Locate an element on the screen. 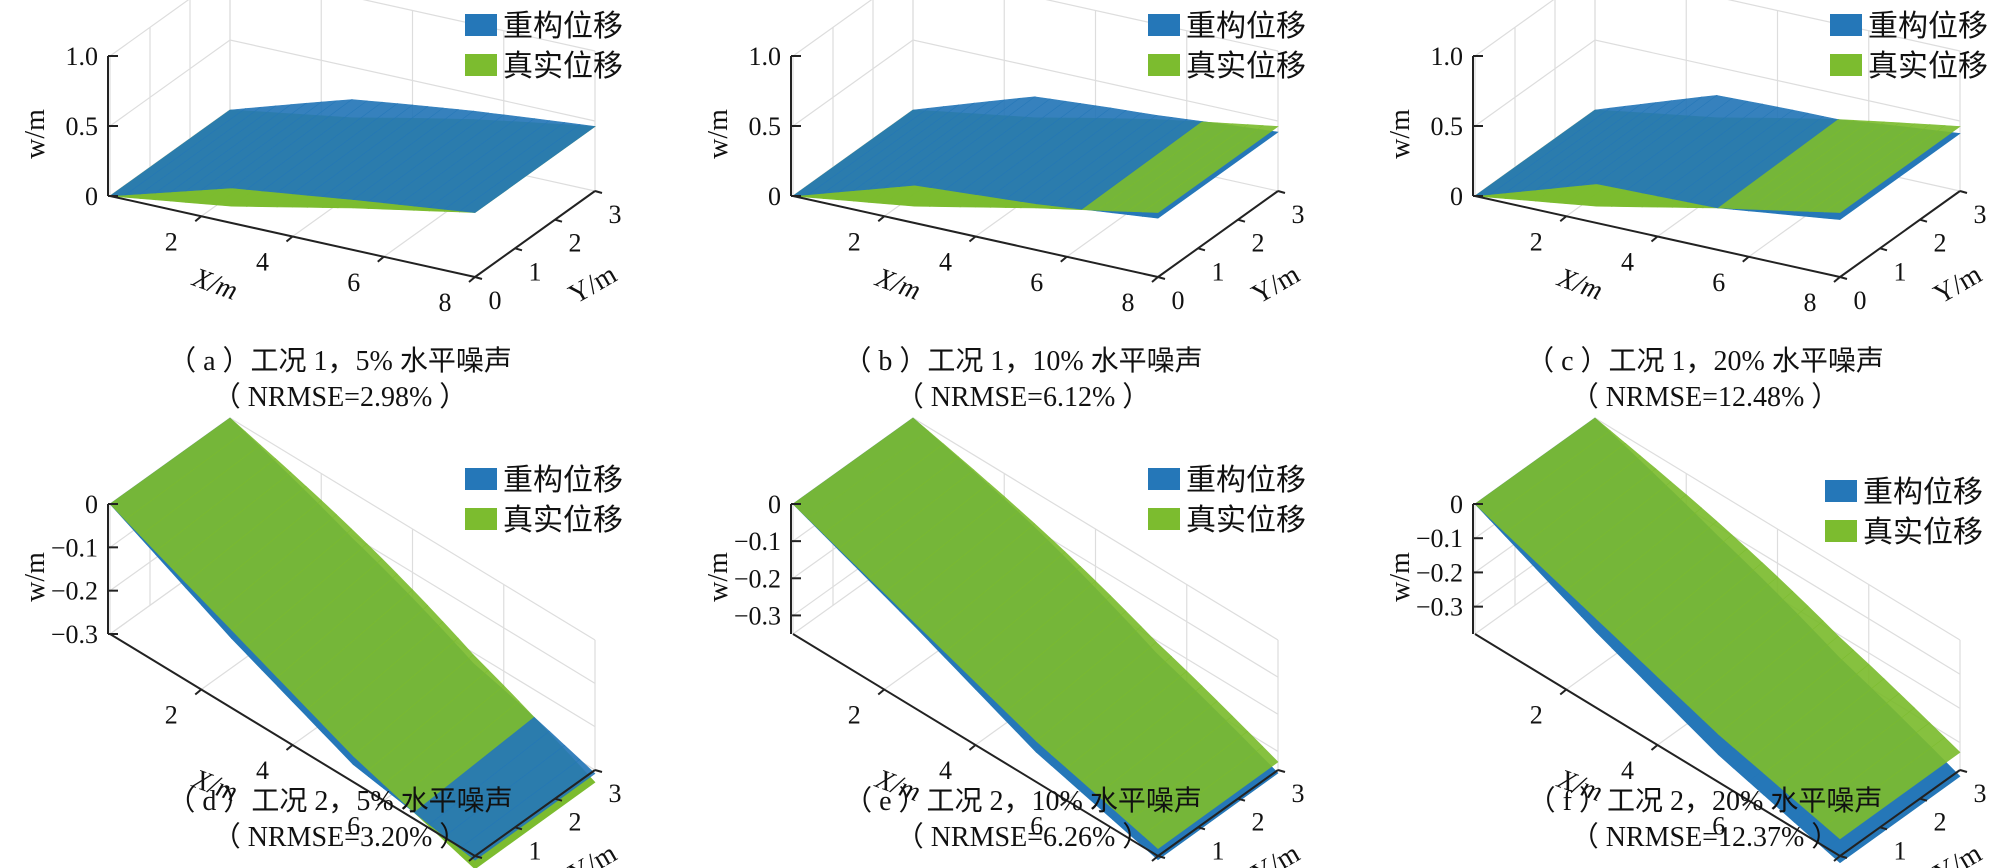 Image resolution: width=2008 pixels, height=868 pixels. x-tick-label: 8 is located at coordinates (1810, 302).